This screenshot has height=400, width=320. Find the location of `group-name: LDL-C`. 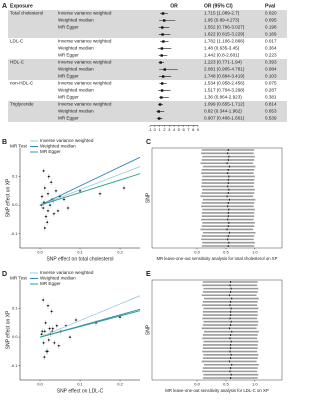

group-name: LDL-C is located at coordinates (17, 41).